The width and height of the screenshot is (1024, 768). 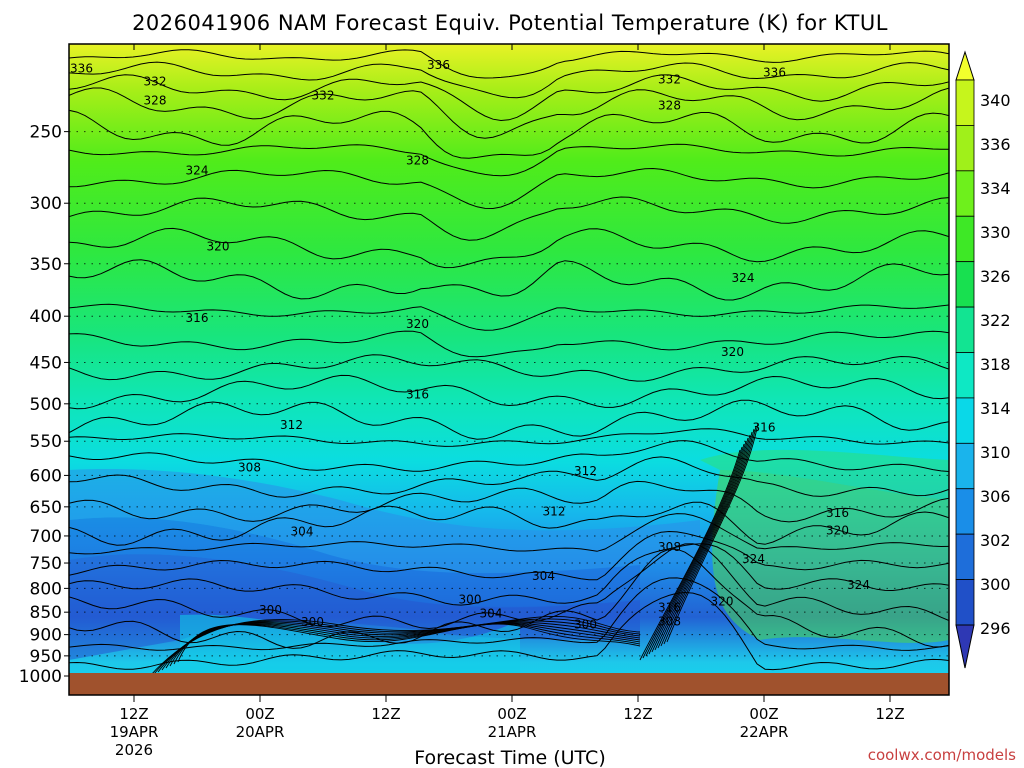 I want to click on colorbar-label: 310, so click(x=995, y=452).